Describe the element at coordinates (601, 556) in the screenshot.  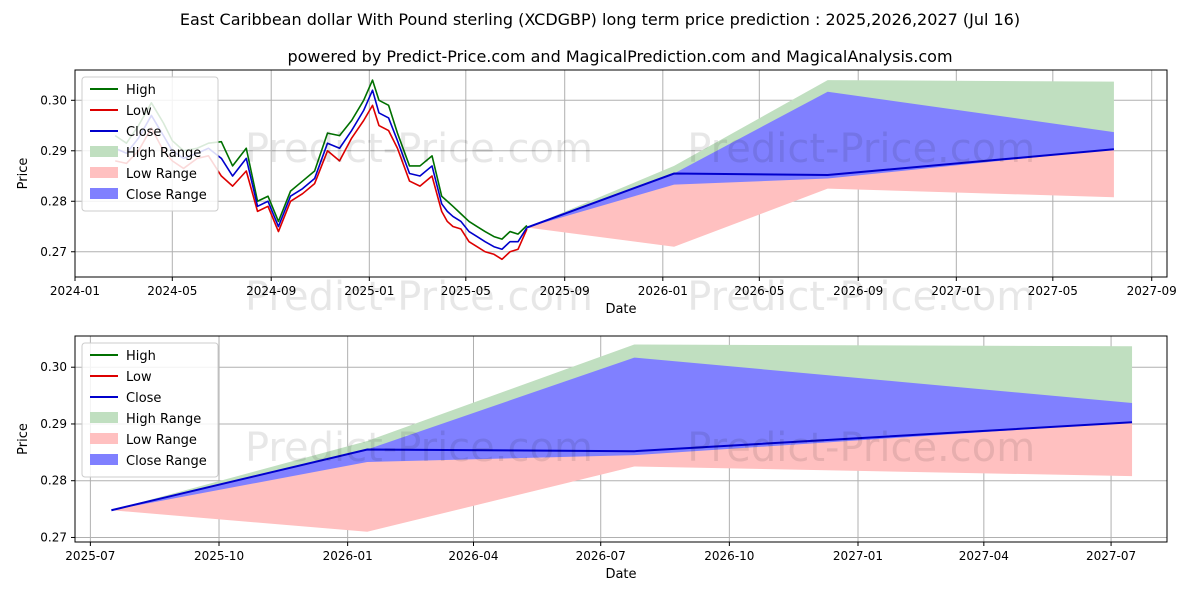
I see `x-tick-label: 2026-07` at that location.